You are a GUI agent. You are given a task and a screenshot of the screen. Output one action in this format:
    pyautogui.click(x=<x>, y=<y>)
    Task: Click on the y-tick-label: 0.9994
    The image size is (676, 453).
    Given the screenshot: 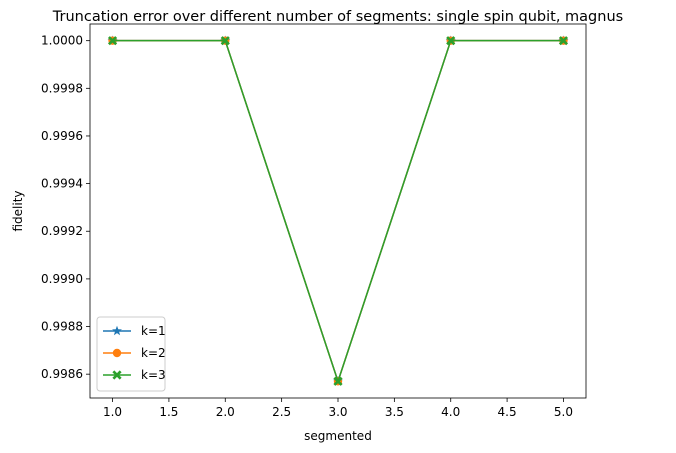 What is the action you would take?
    pyautogui.click(x=62, y=184)
    